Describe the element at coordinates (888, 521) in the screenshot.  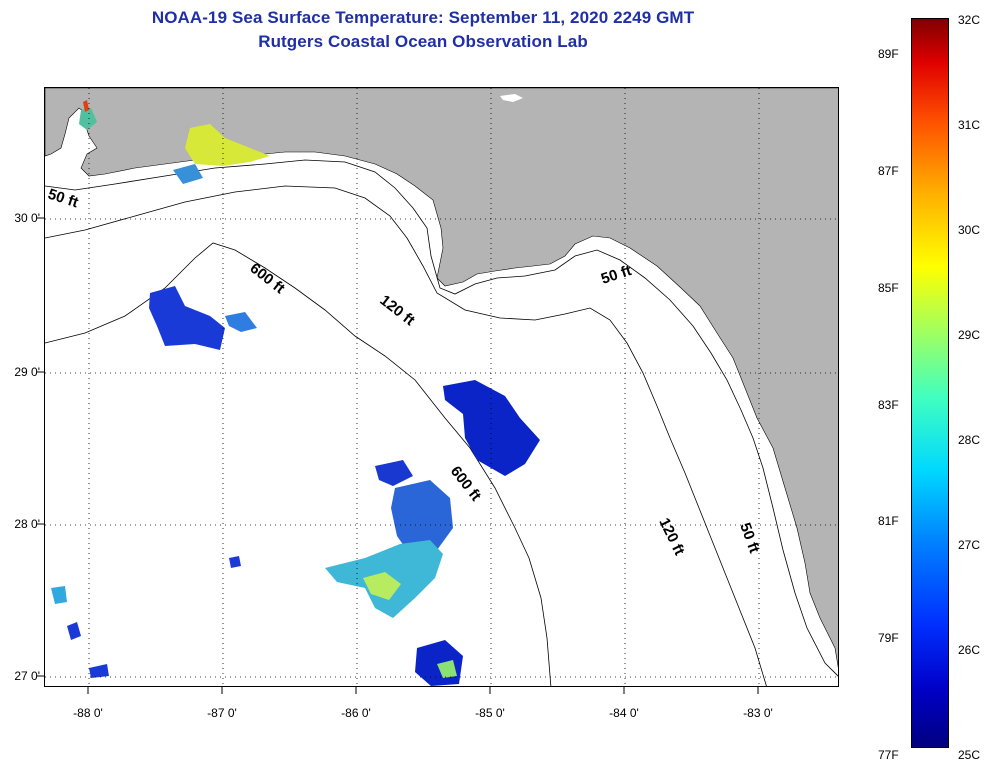
I see `colorbar-label-f: 81F` at that location.